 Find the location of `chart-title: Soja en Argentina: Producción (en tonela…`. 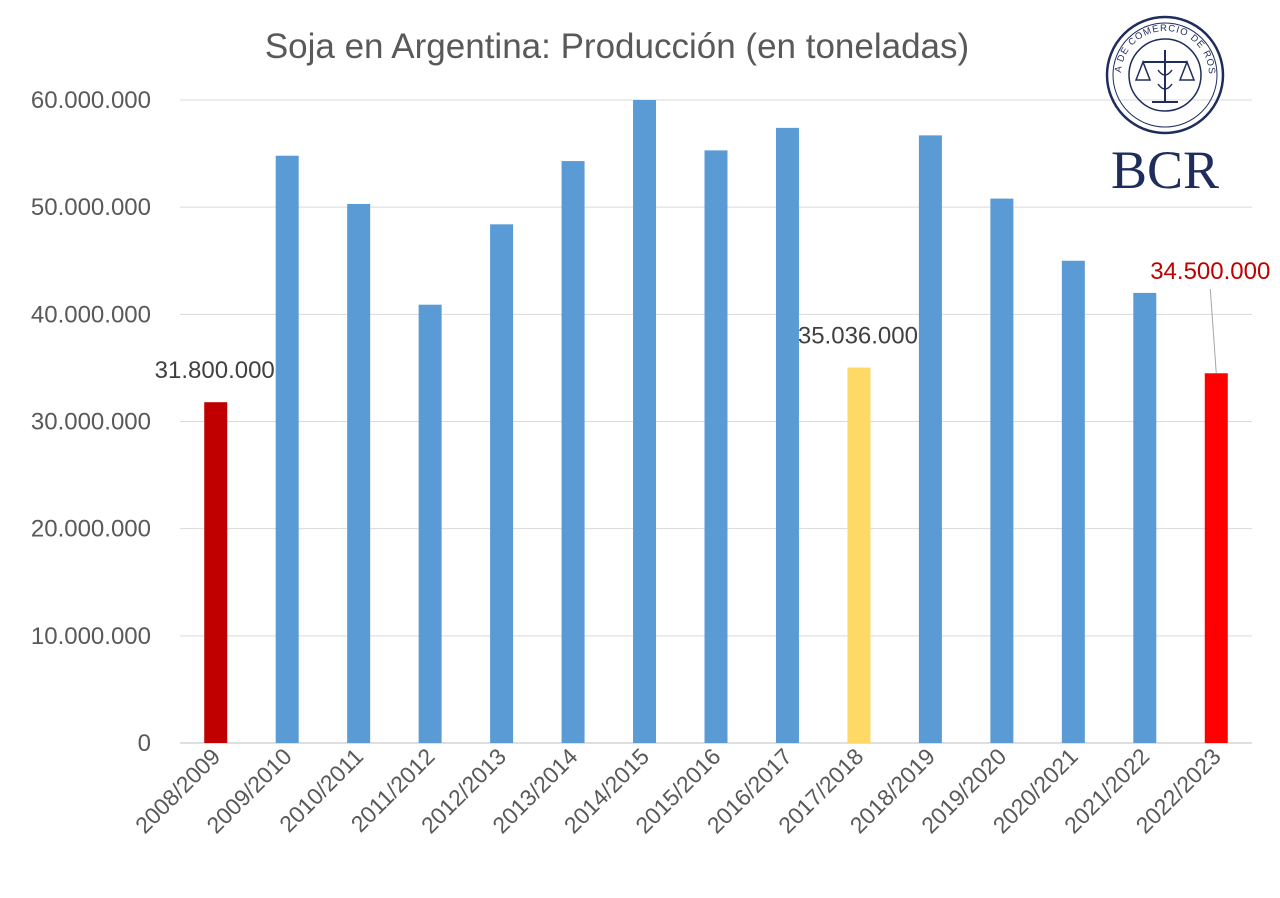

chart-title: Soja en Argentina: Producción (en tonela… is located at coordinates (617, 46).